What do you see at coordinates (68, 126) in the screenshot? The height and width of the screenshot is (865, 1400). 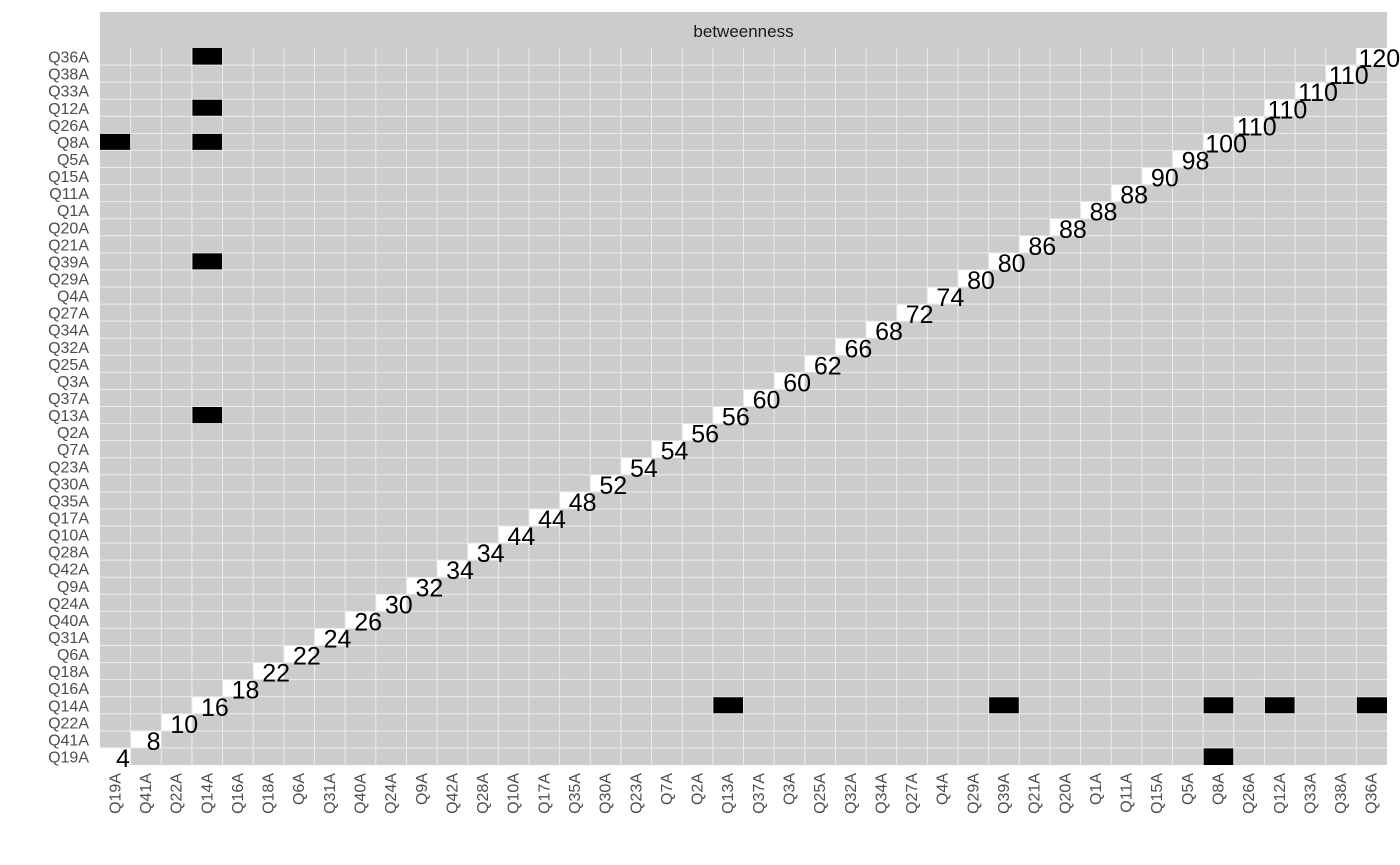 I see `y-tick-label: Q26A` at bounding box center [68, 126].